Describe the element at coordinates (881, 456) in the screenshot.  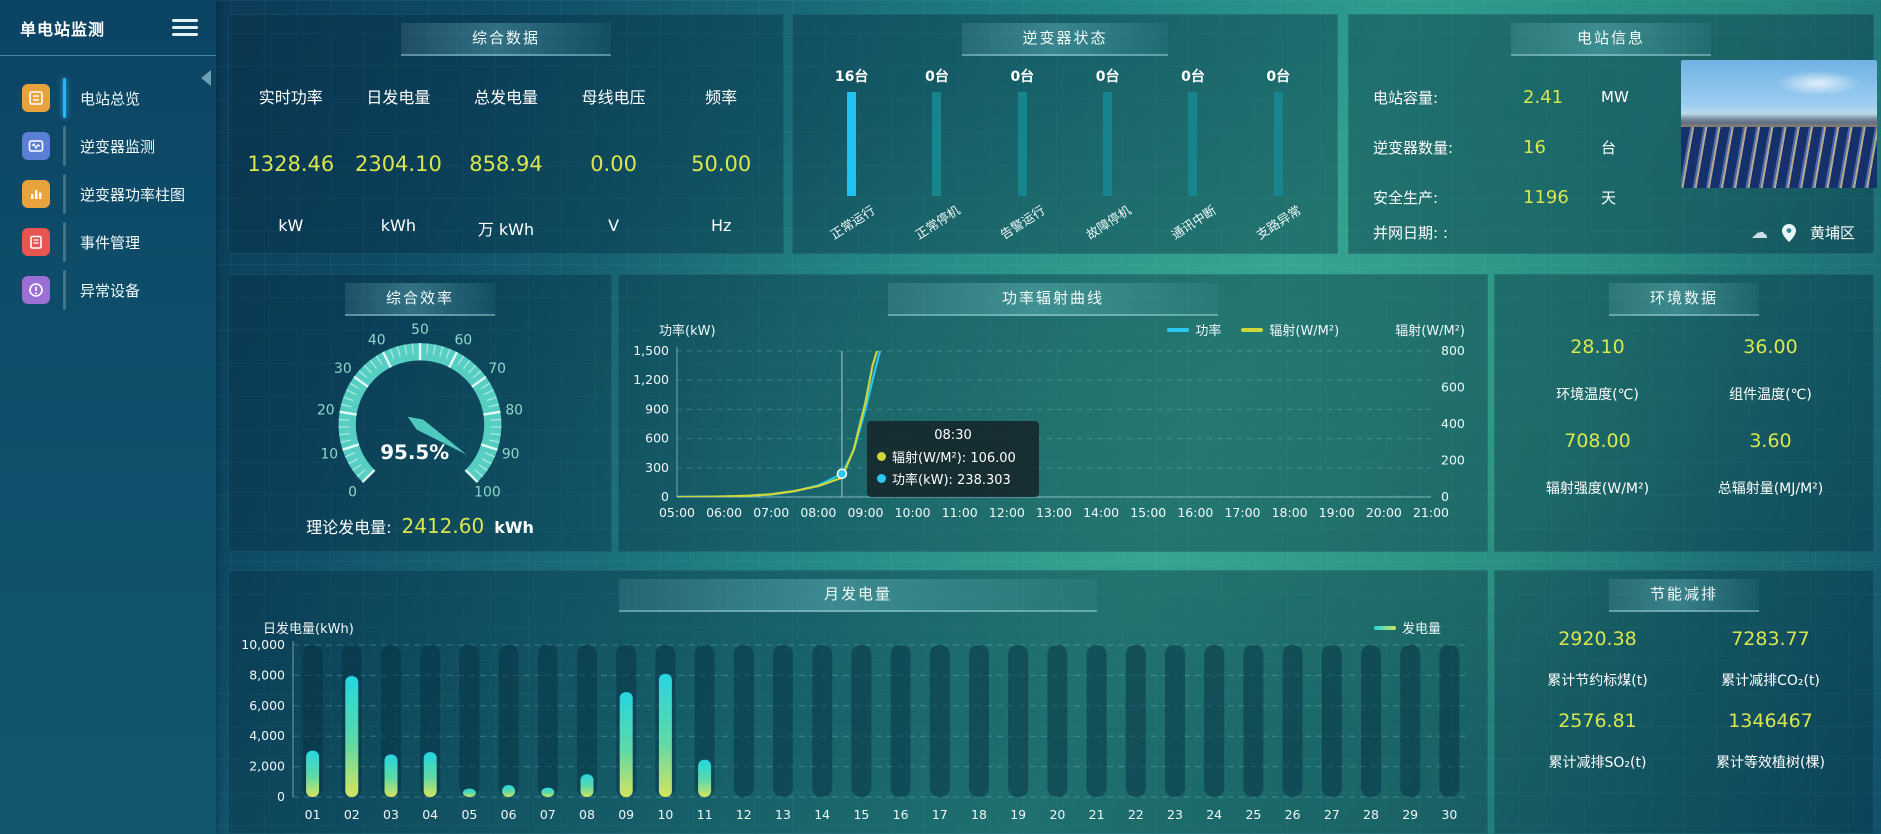
I see `radiation-dot-icon` at that location.